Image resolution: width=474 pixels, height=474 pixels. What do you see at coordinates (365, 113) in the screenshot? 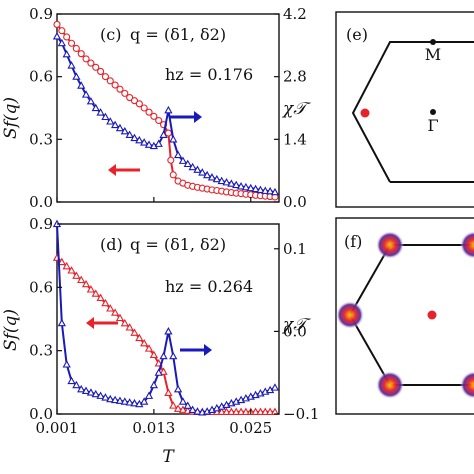
I see `ordering-vector-marker` at bounding box center [365, 113].